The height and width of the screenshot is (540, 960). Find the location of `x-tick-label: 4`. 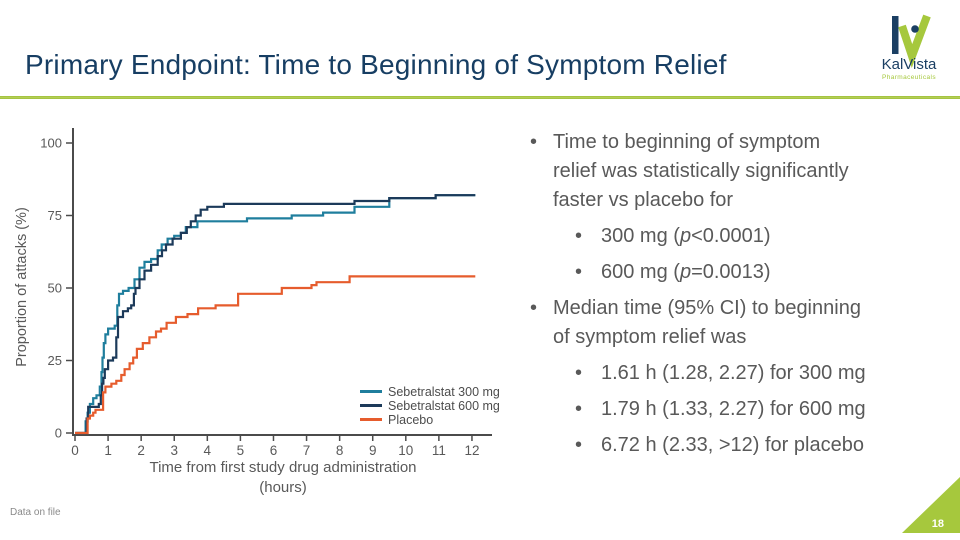

x-tick-label: 4 is located at coordinates (208, 450).